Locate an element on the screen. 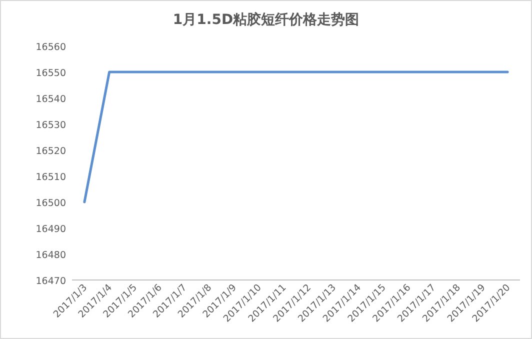 The image size is (532, 339). y-tick-label: 16470 is located at coordinates (51, 281).